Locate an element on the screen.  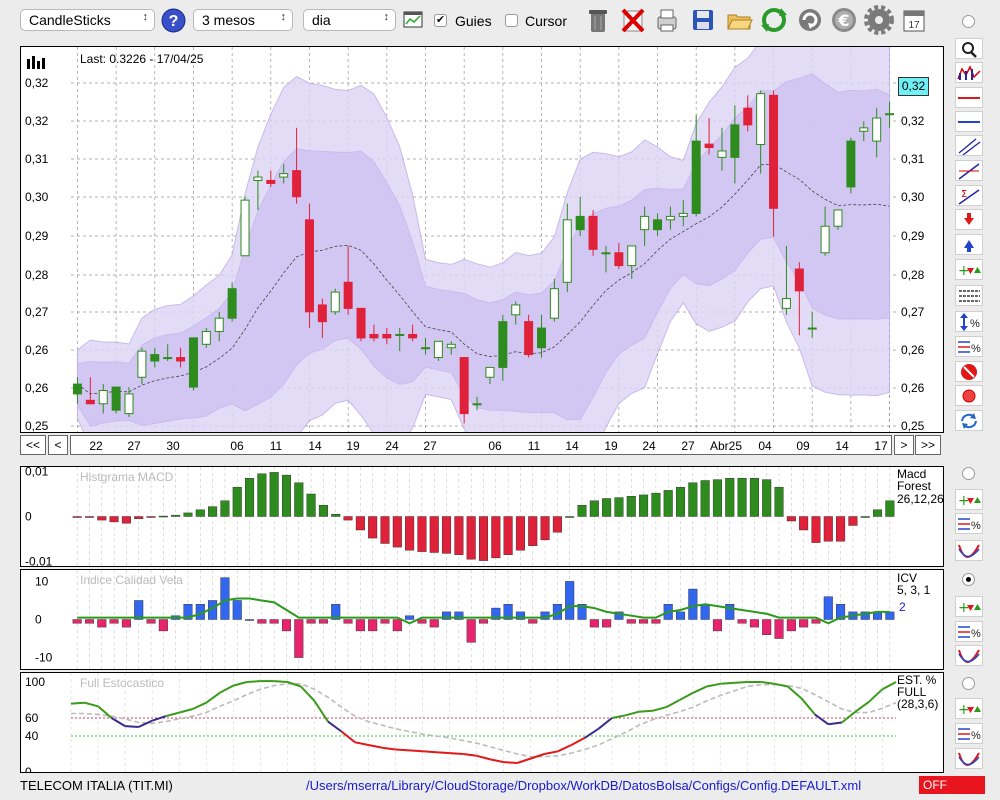
macd-radio is located at coordinates (968, 473).